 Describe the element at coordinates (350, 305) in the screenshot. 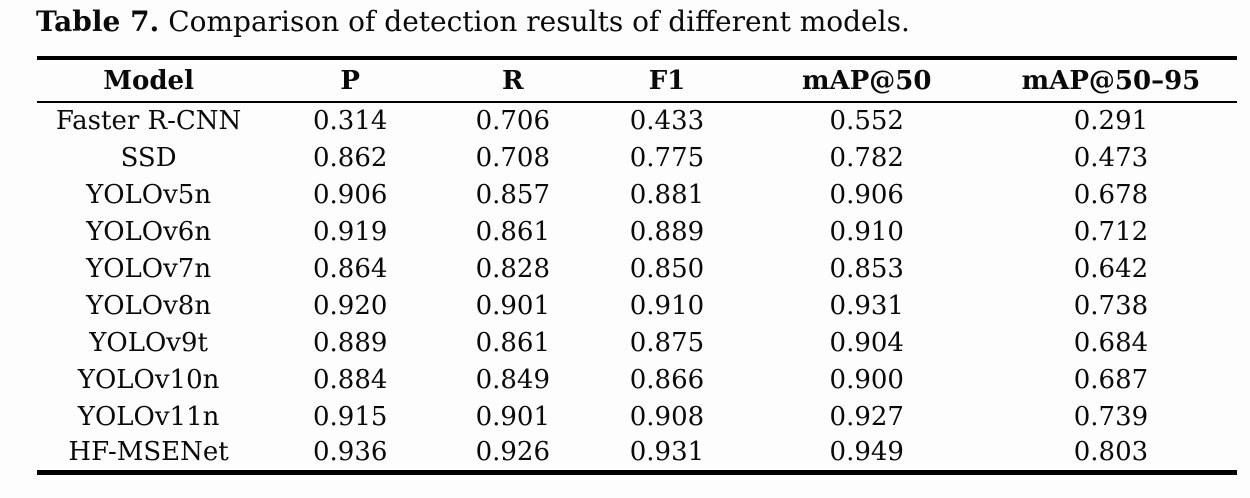

I see `metric-cell-p: 0.920` at that location.